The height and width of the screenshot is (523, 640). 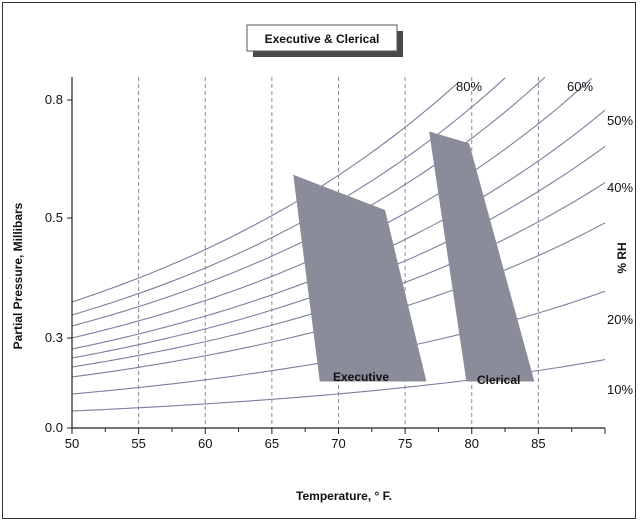 I want to click on rh-label-60: 60%, so click(x=580, y=86).